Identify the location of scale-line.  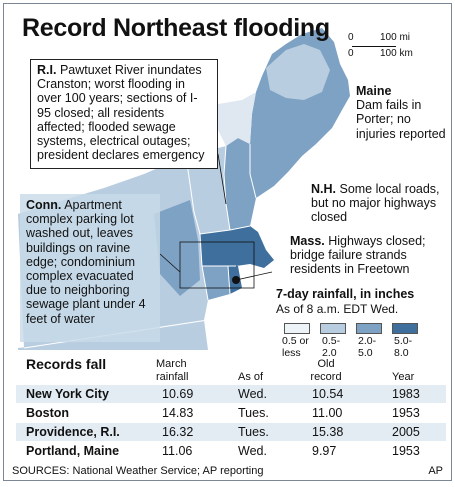
(374, 46).